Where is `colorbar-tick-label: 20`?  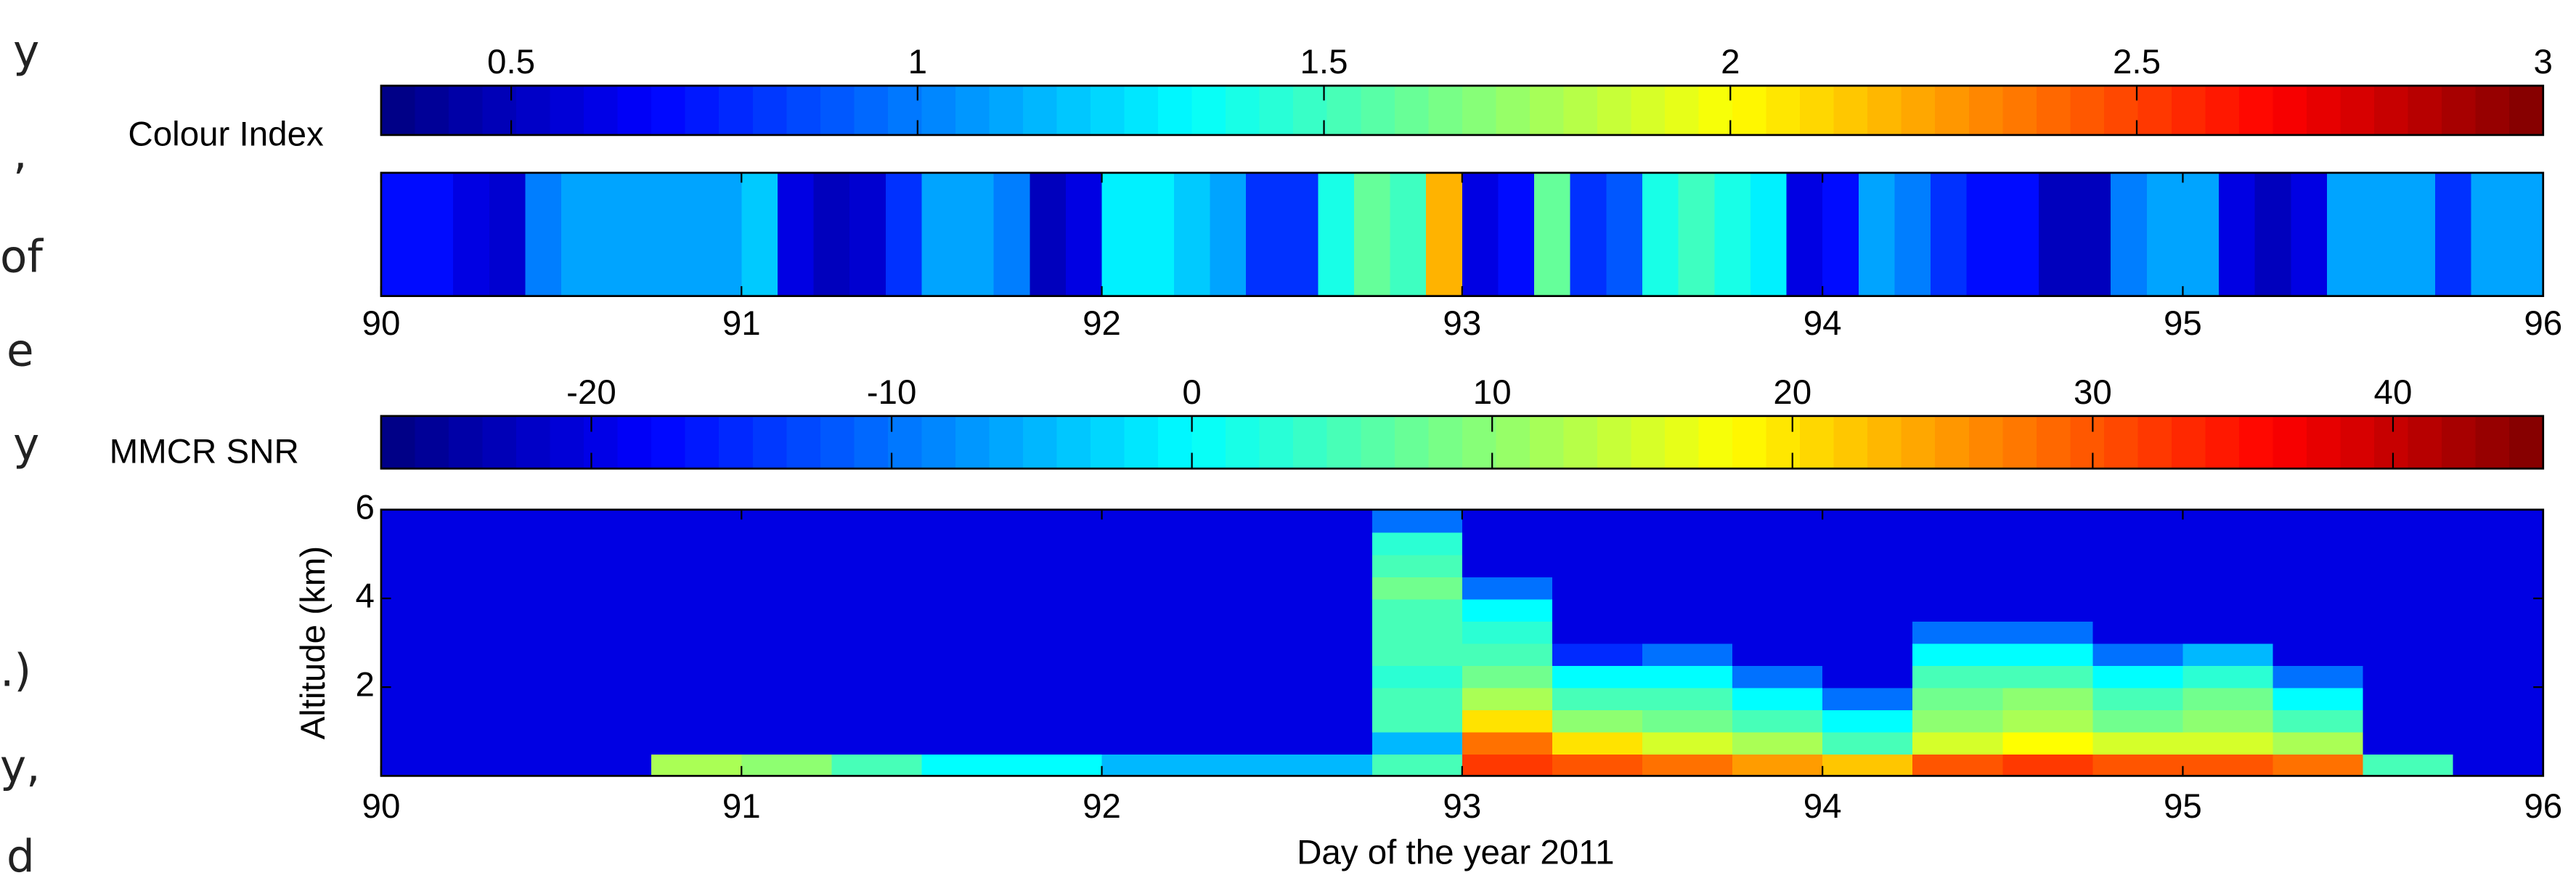
colorbar-tick-label: 20 is located at coordinates (1792, 392).